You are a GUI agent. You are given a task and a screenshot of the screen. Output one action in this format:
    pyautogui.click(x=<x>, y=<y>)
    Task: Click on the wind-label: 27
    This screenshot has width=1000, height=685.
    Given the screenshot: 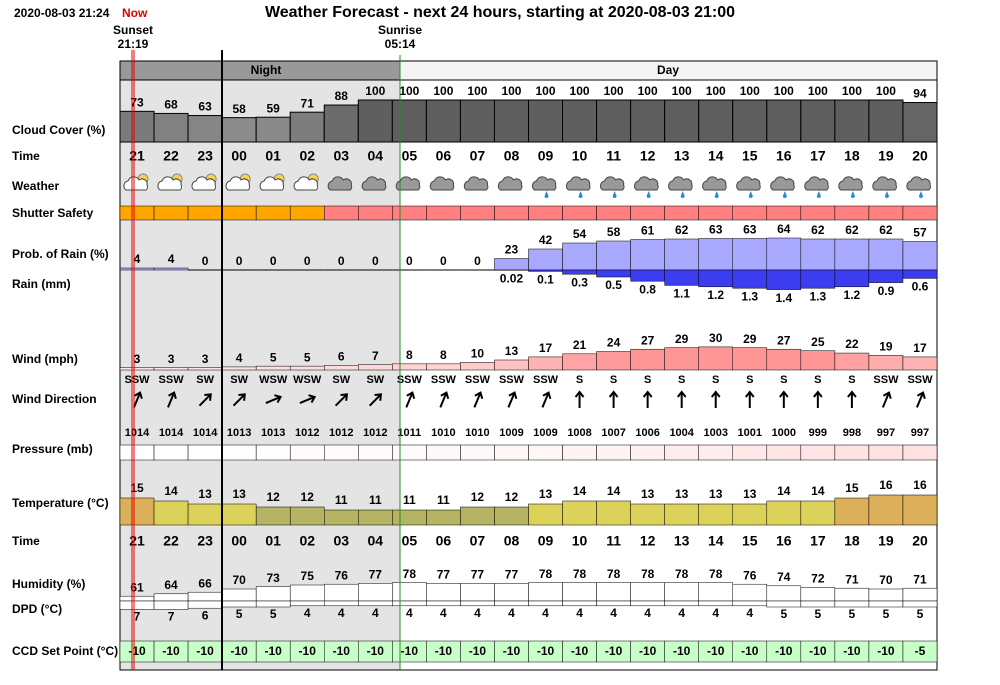 What is the action you would take?
    pyautogui.click(x=784, y=340)
    